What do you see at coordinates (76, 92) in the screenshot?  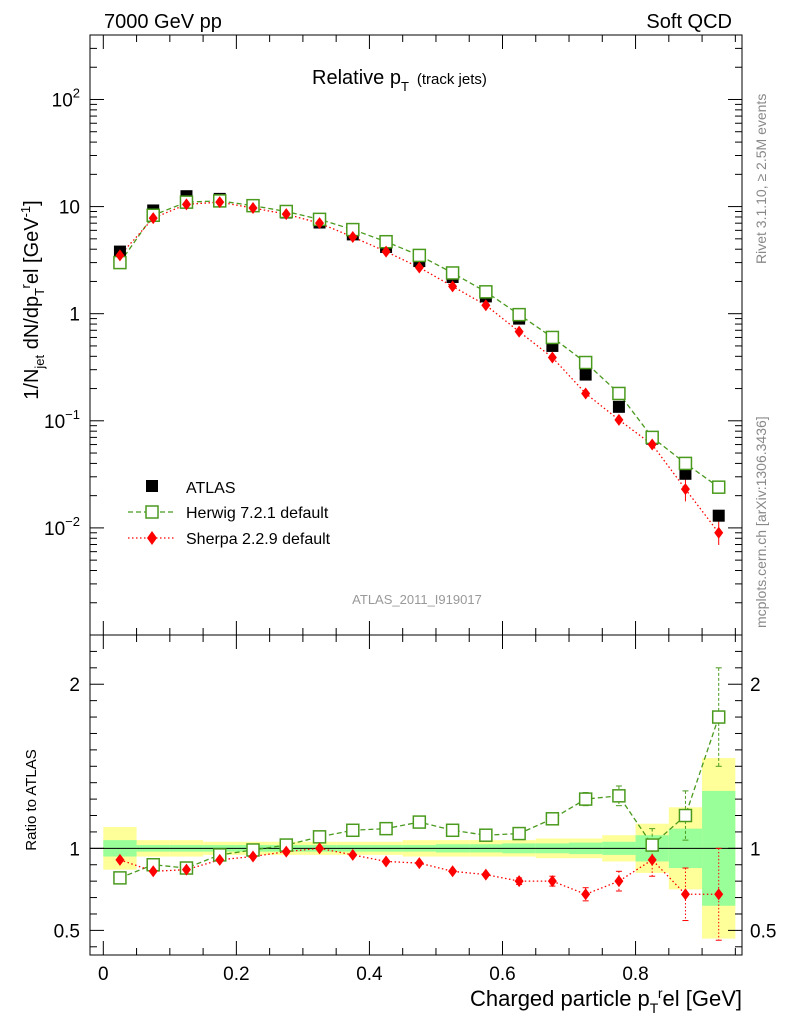 I see `main-y-tick-exponent: 2` at bounding box center [76, 92].